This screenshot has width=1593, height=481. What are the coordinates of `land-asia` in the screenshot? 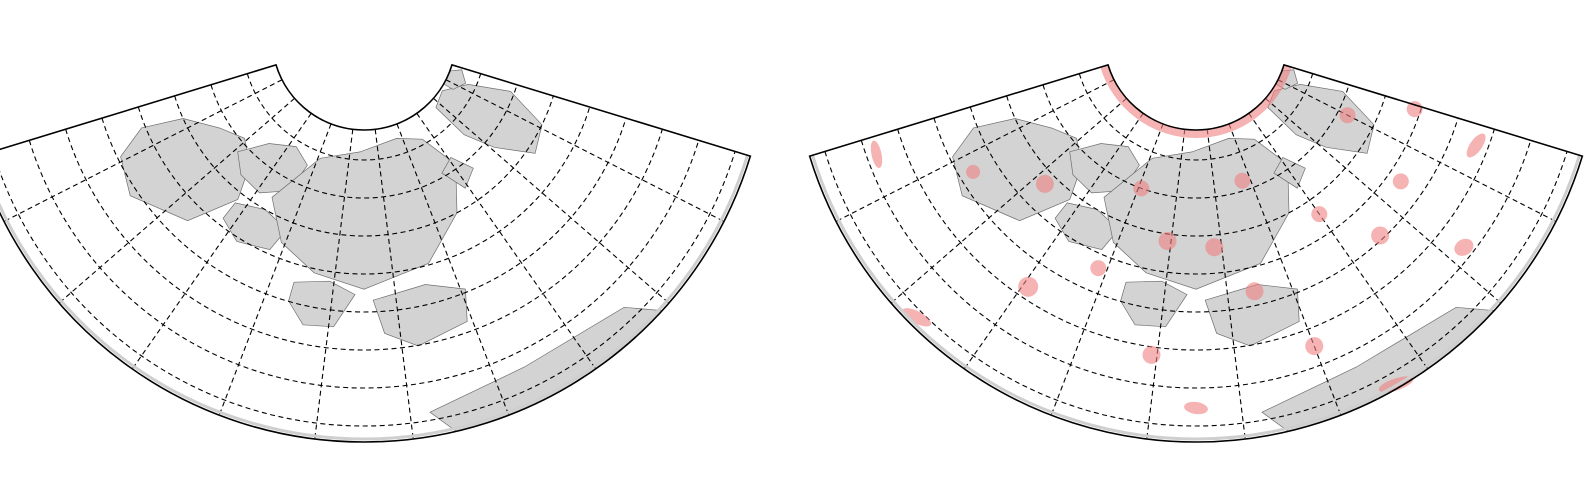 It's located at (364, 214).